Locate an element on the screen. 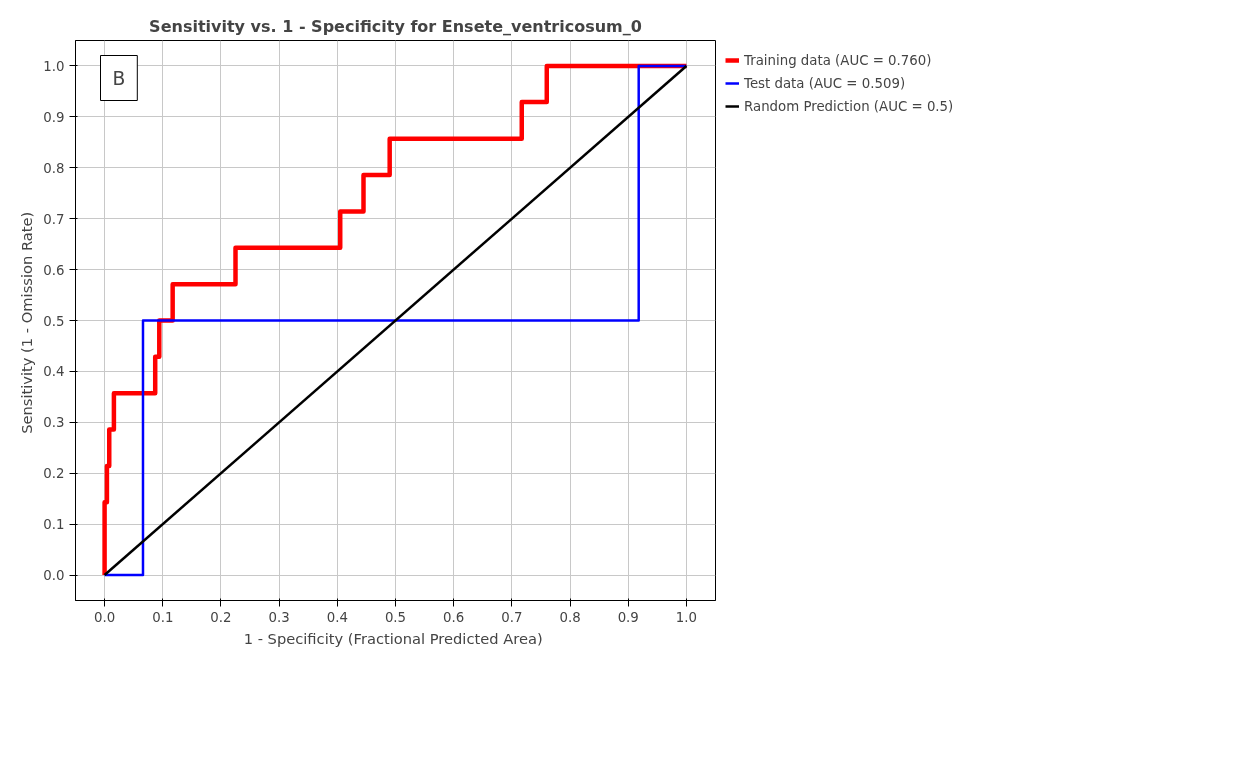 This screenshot has height=780, width=1239. y-tick-label: 0.8 is located at coordinates (54, 168).